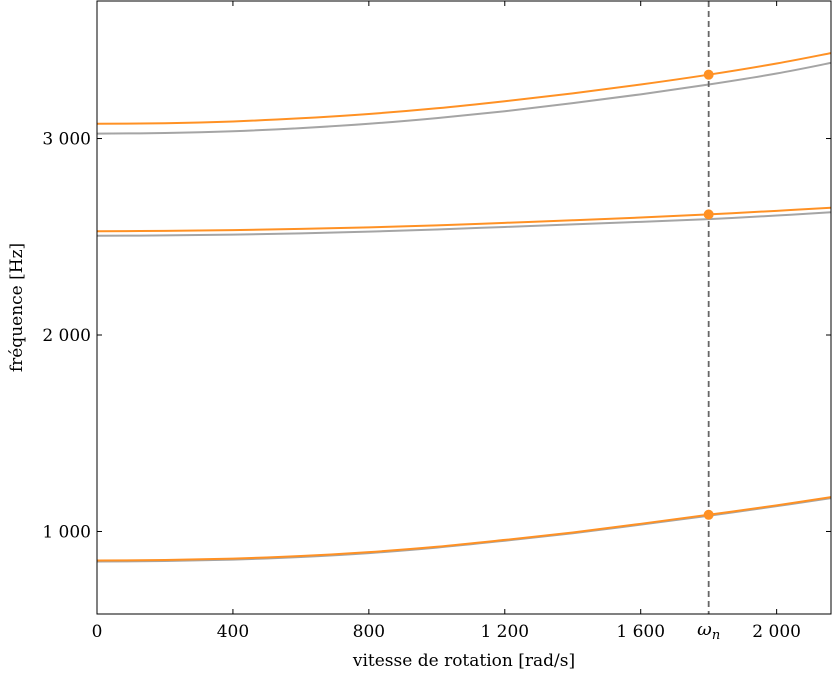 The width and height of the screenshot is (832, 679). I want to click on x-tick-label: 2 000, so click(776, 632).